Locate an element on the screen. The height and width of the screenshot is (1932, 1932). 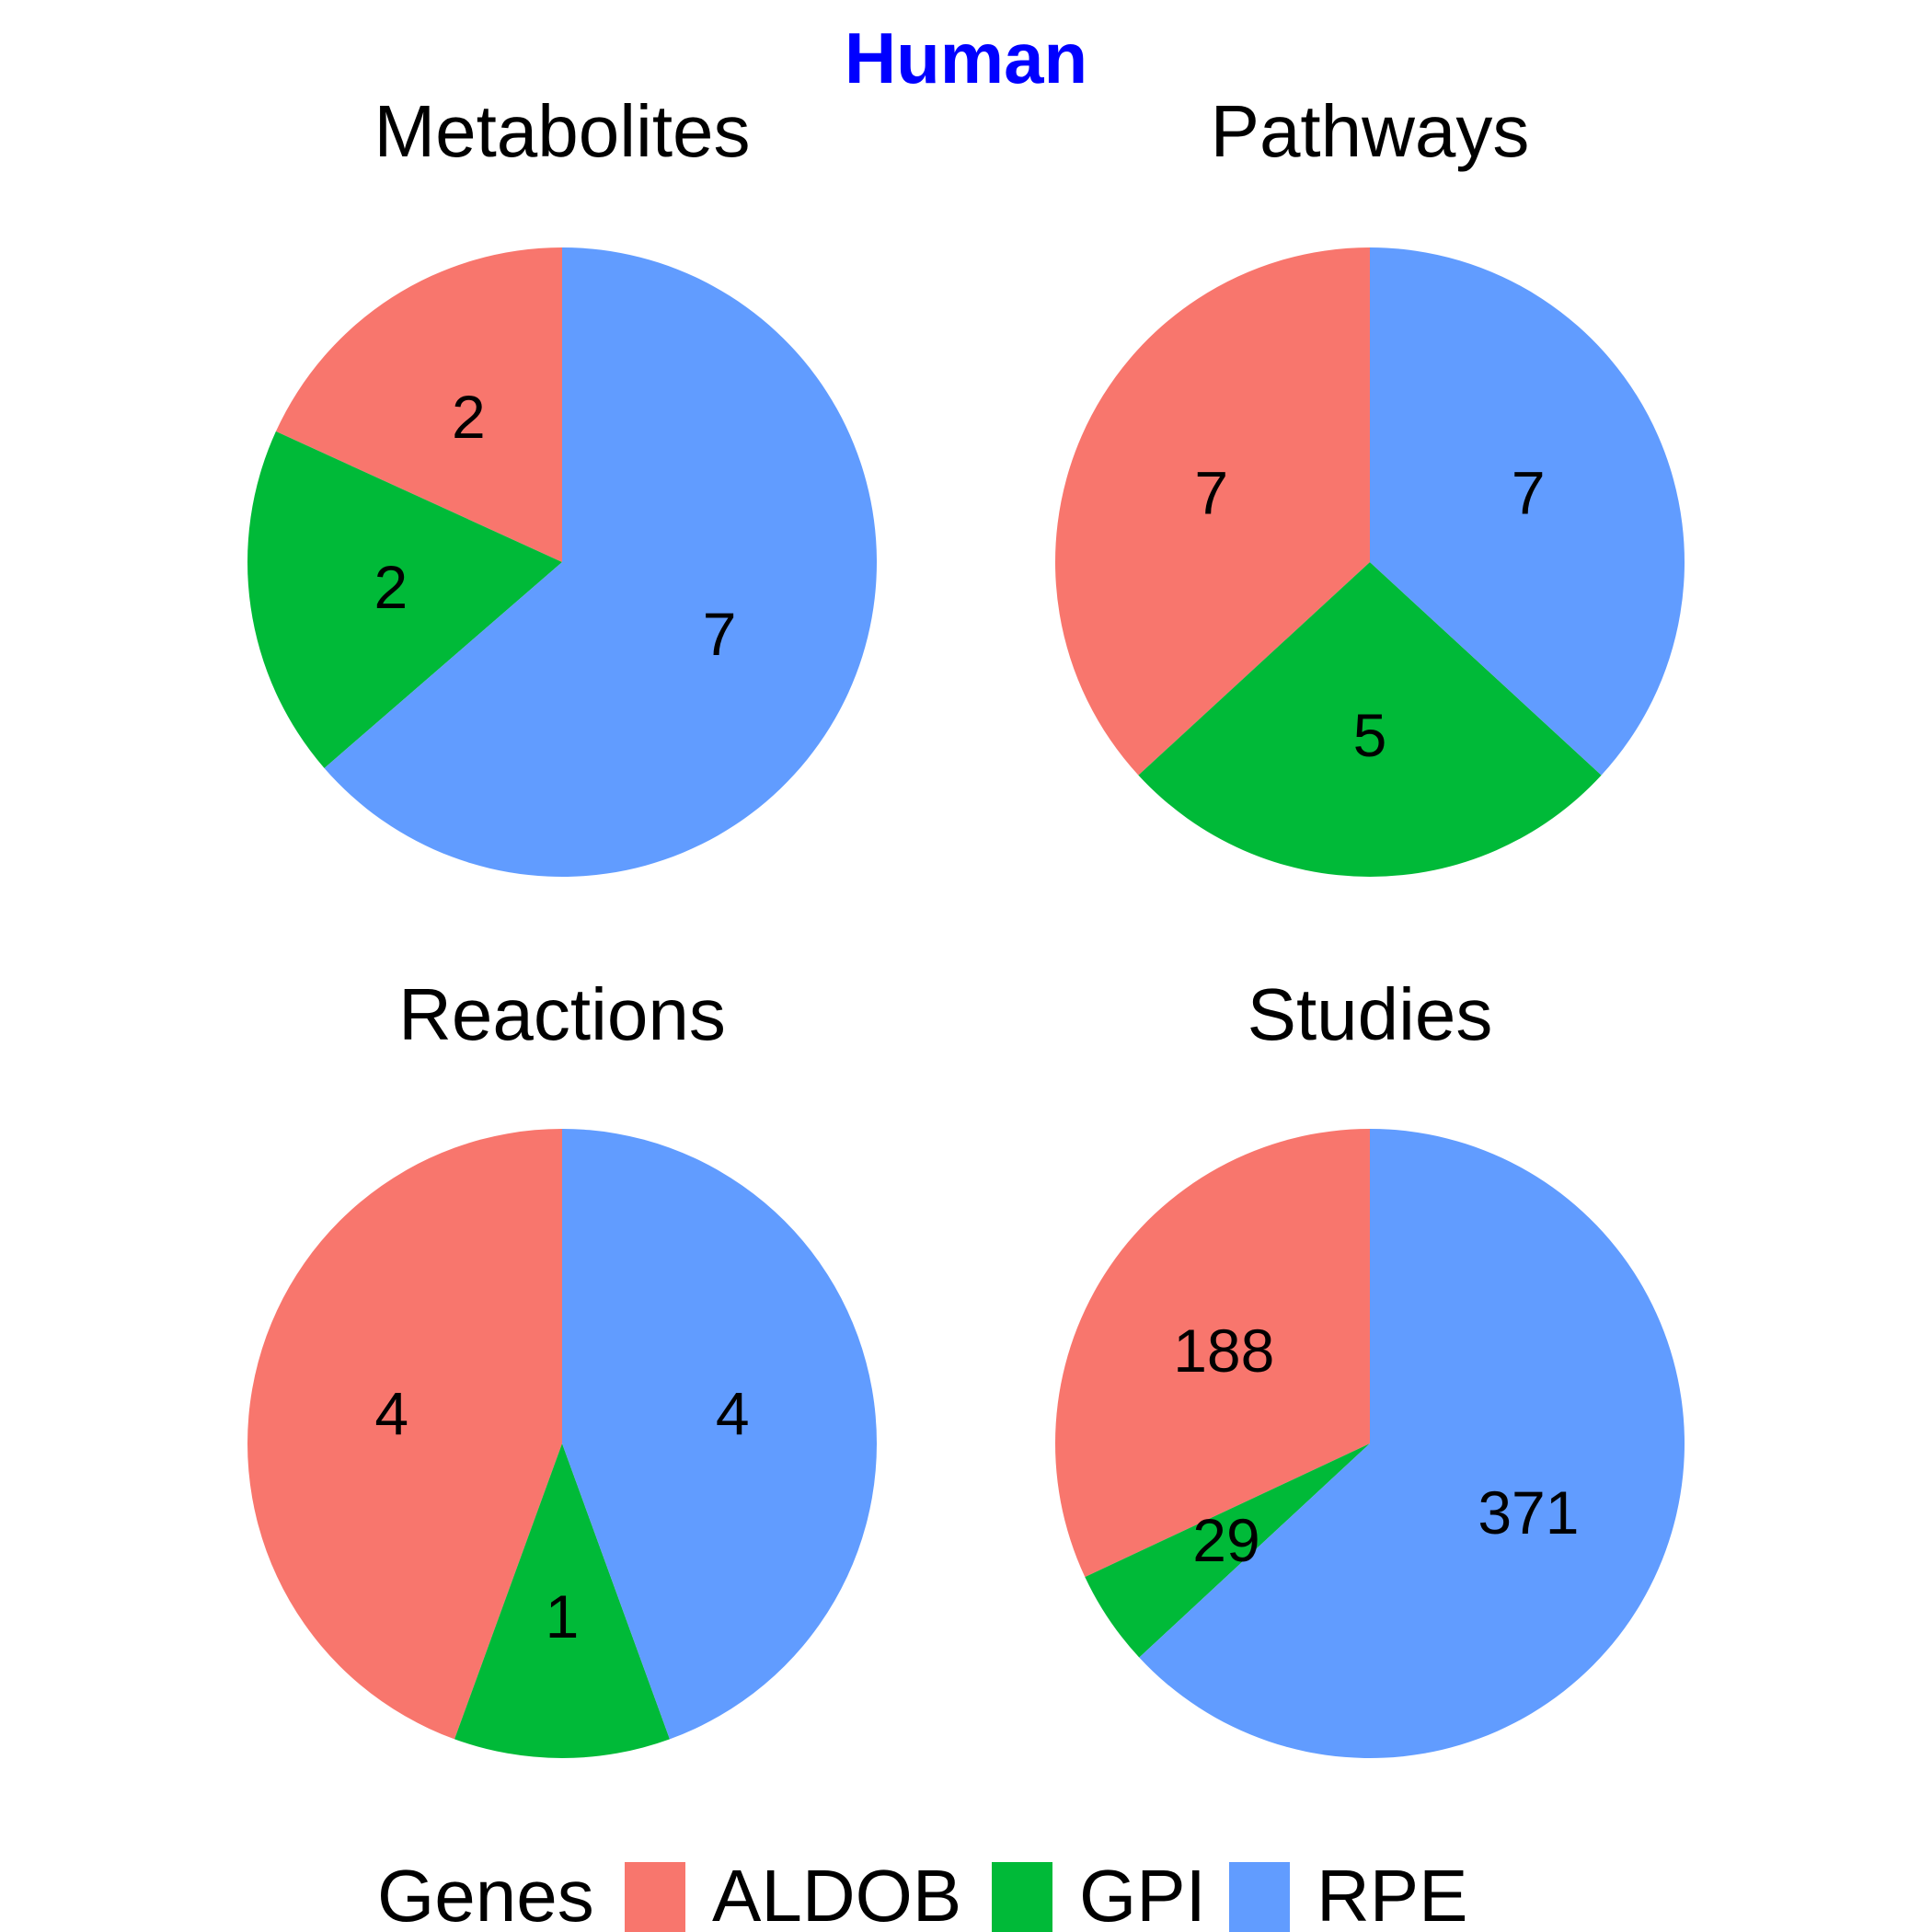
pie-panel-reactions: Reactions 4 1 4 is located at coordinates (562, 1365).